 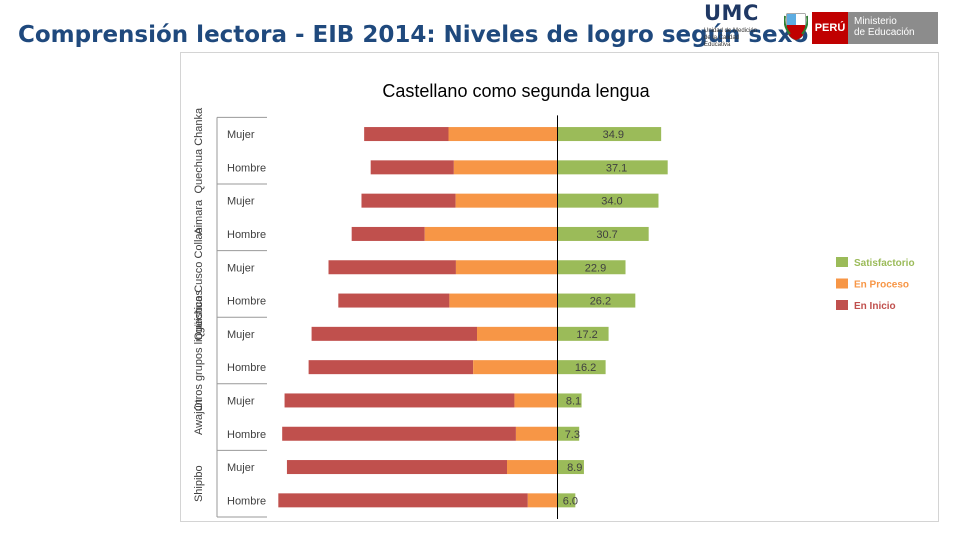 What do you see at coordinates (199, 417) in the screenshot?
I see `group-label: Awajún` at bounding box center [199, 417].